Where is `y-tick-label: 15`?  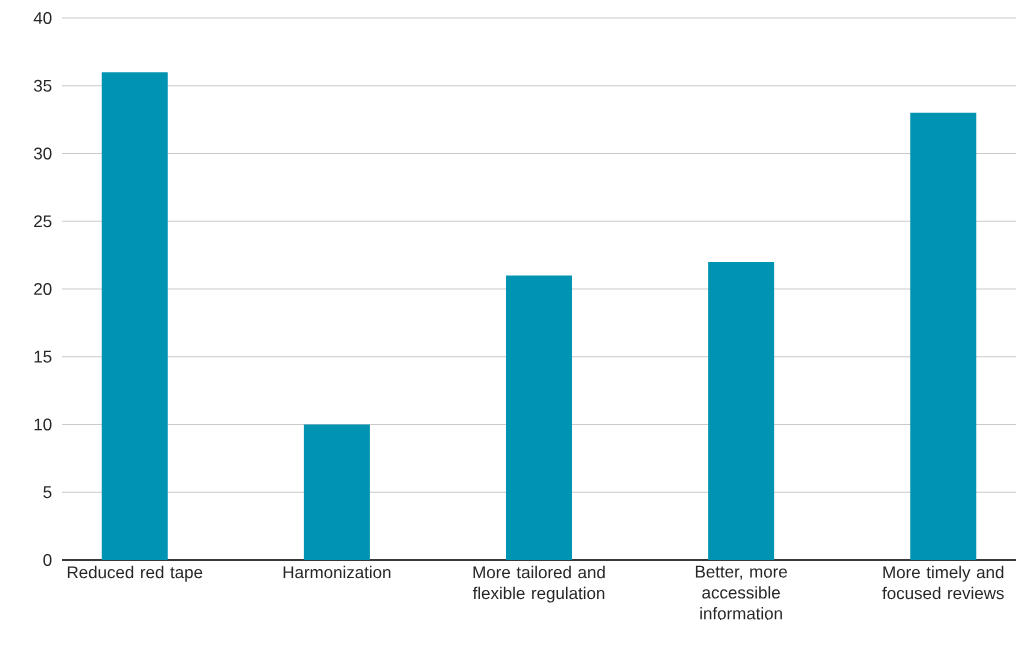 y-tick-label: 15 is located at coordinates (43, 356).